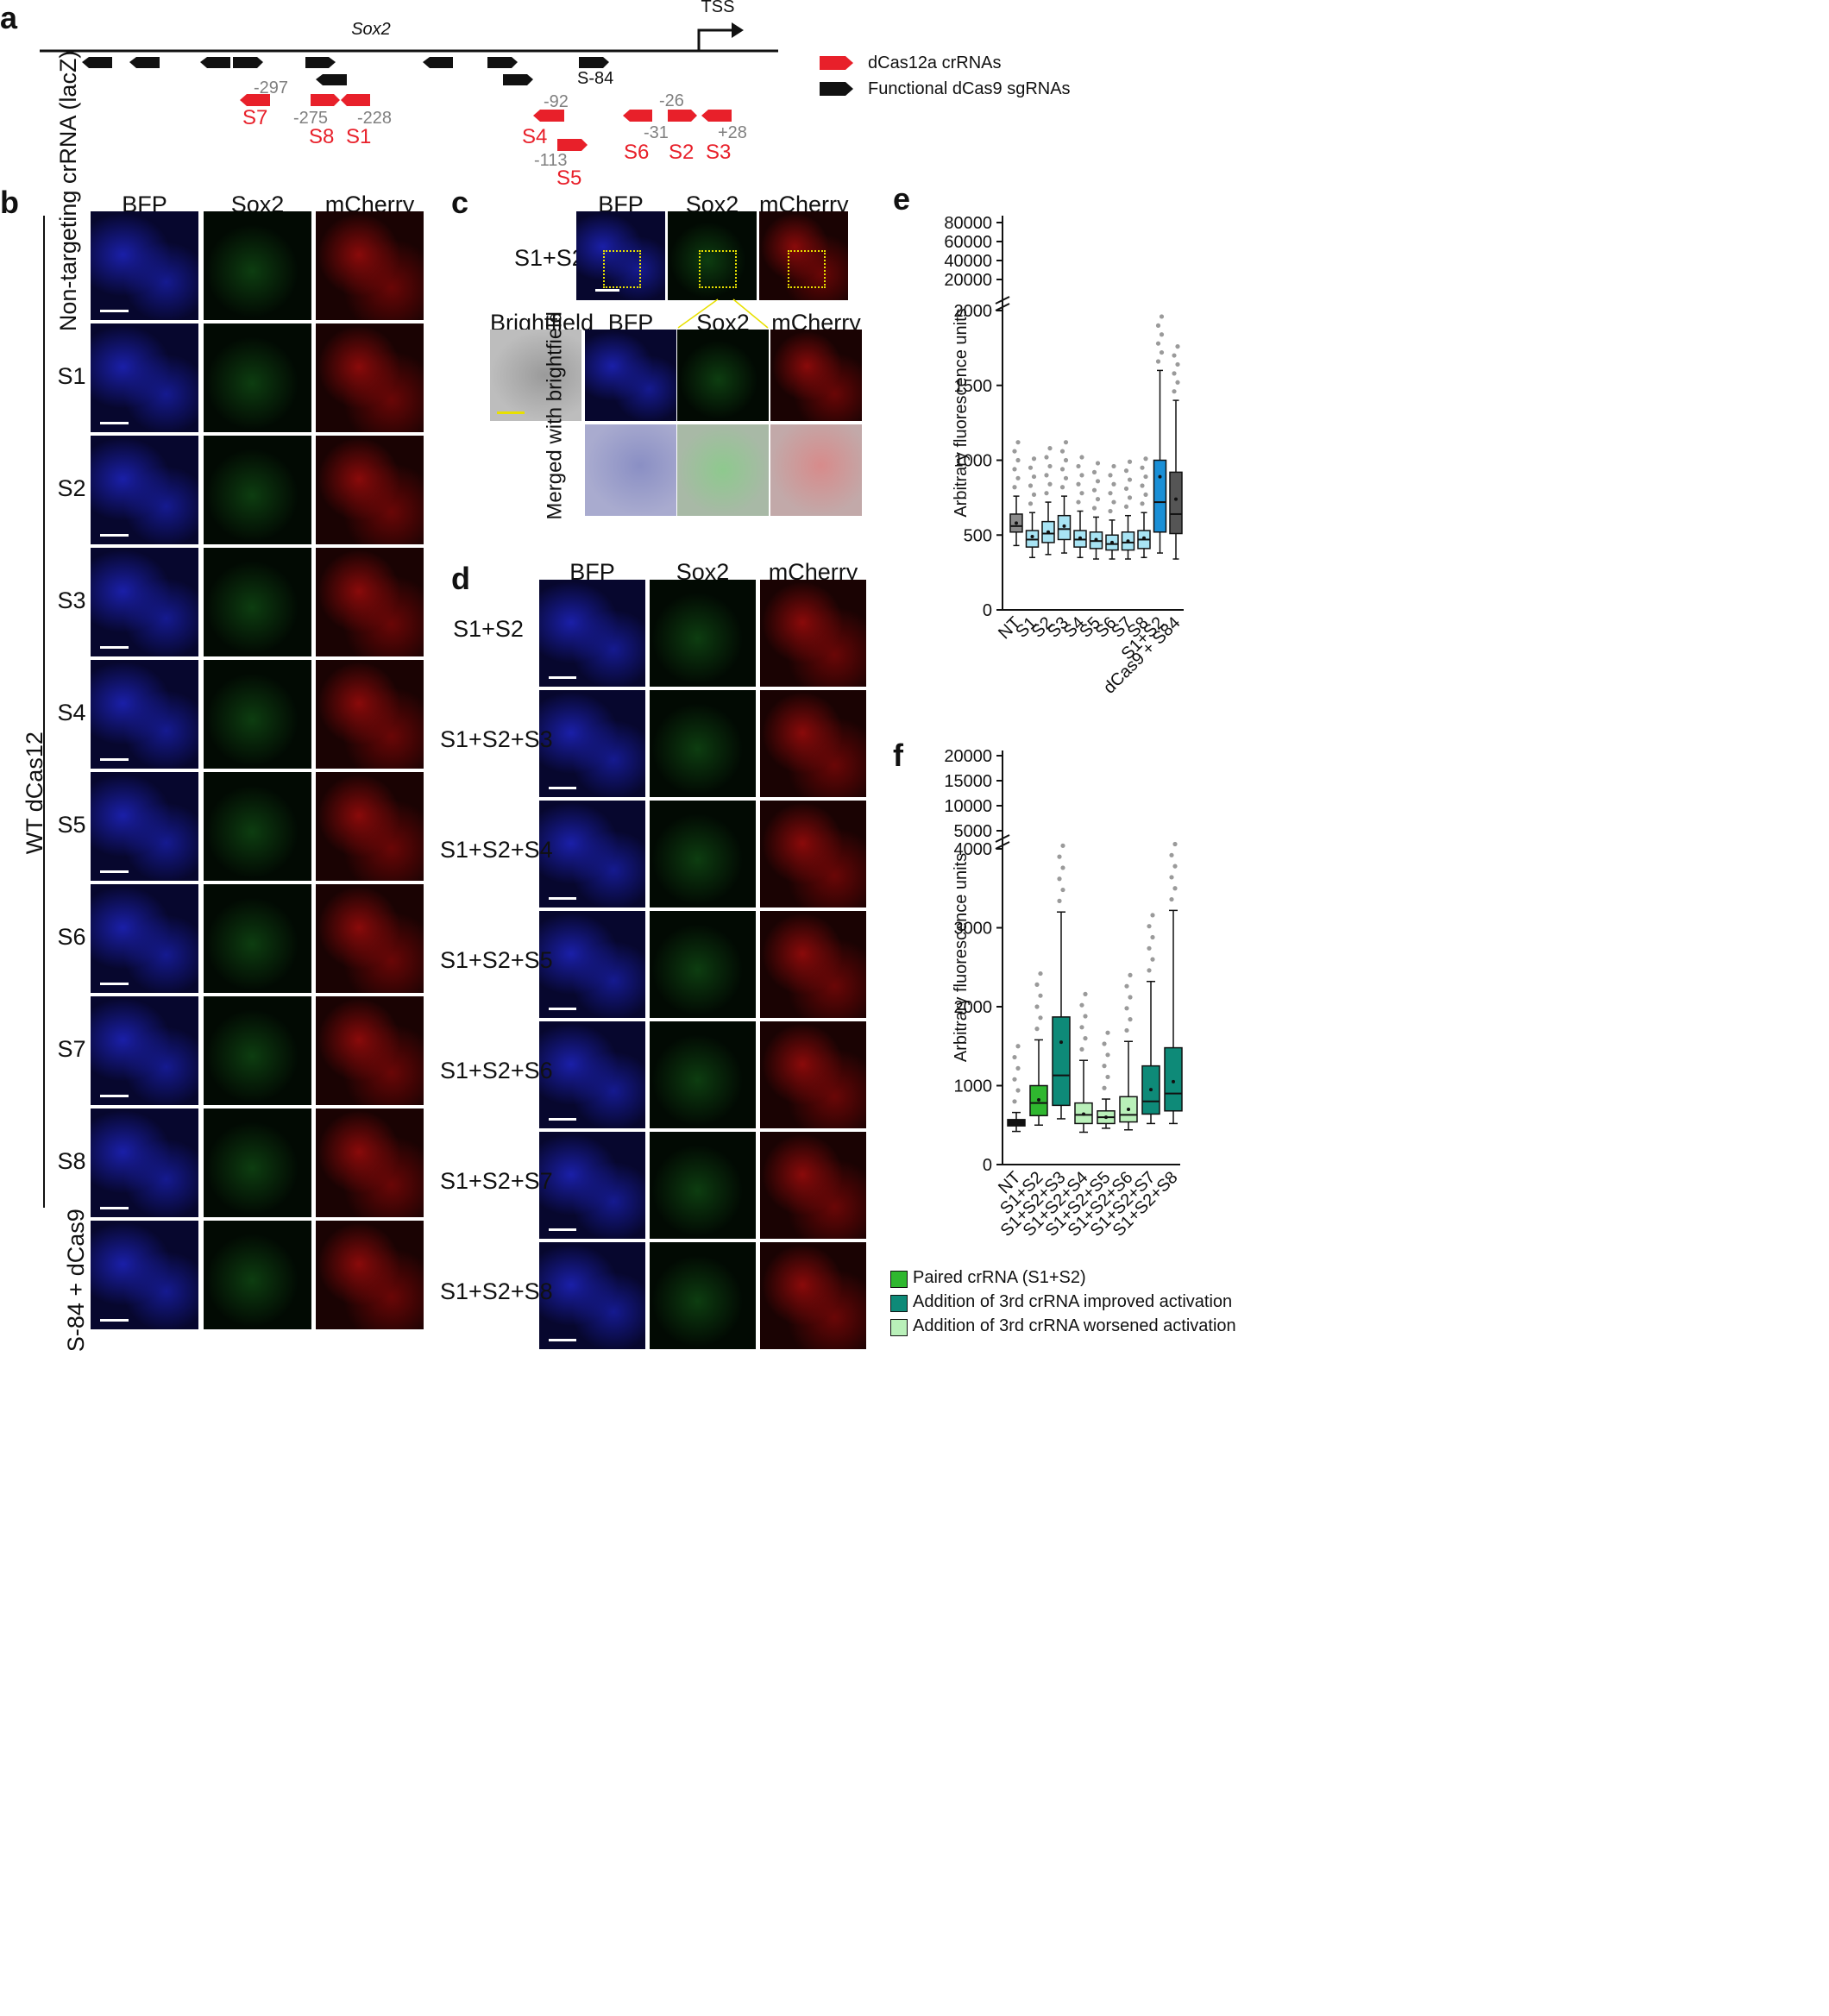 This screenshot has height=2016, width=1829. What do you see at coordinates (969, 88) in the screenshot?
I see `legend-sgRNA: Functional dCas9 sgRNAs` at bounding box center [969, 88].